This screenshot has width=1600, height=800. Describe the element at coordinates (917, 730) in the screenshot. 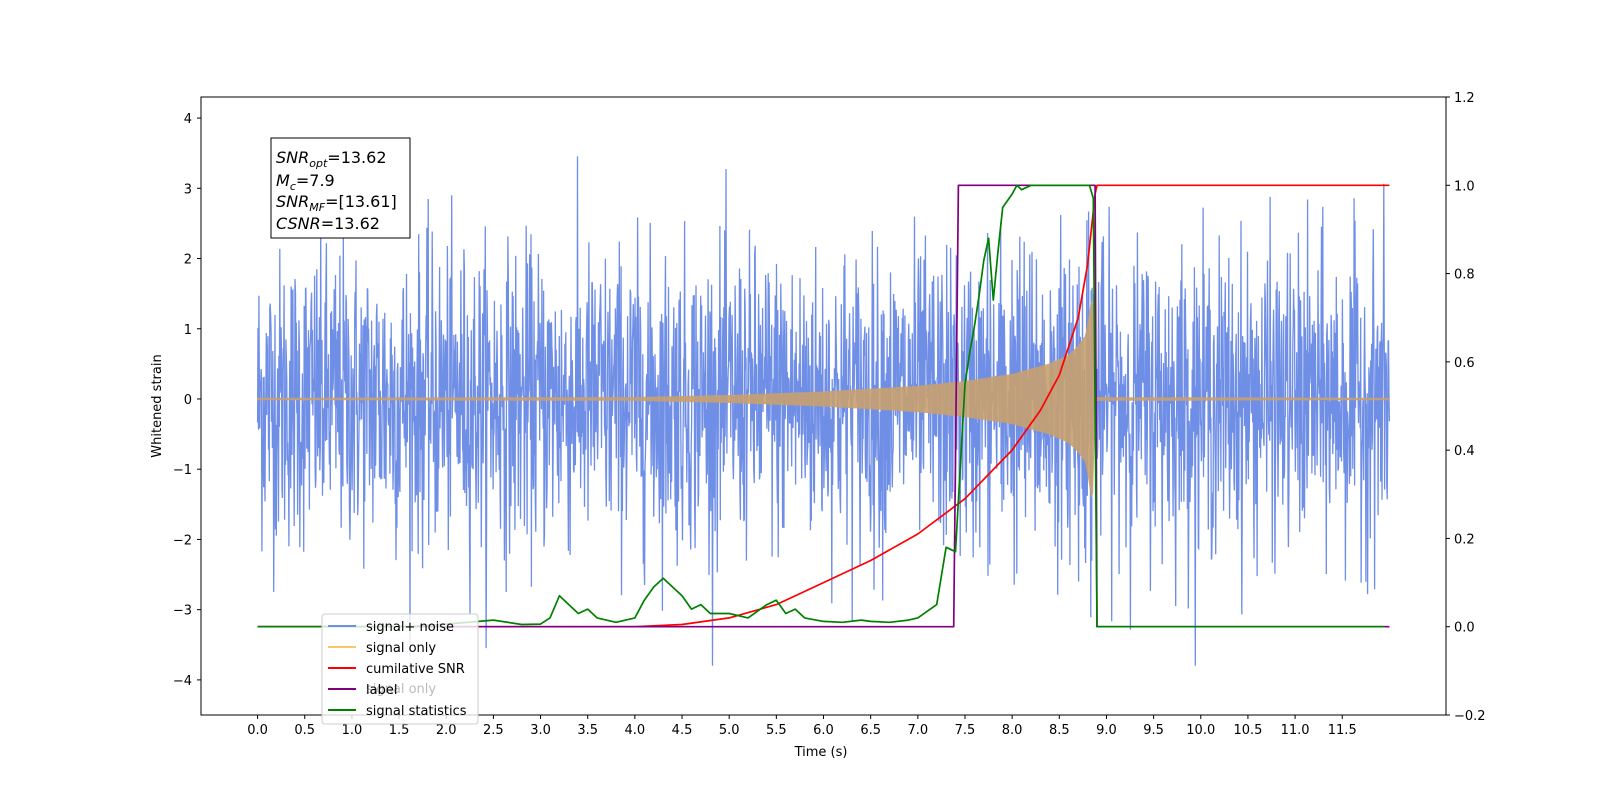

I see `x-tick-label: 7.0` at that location.